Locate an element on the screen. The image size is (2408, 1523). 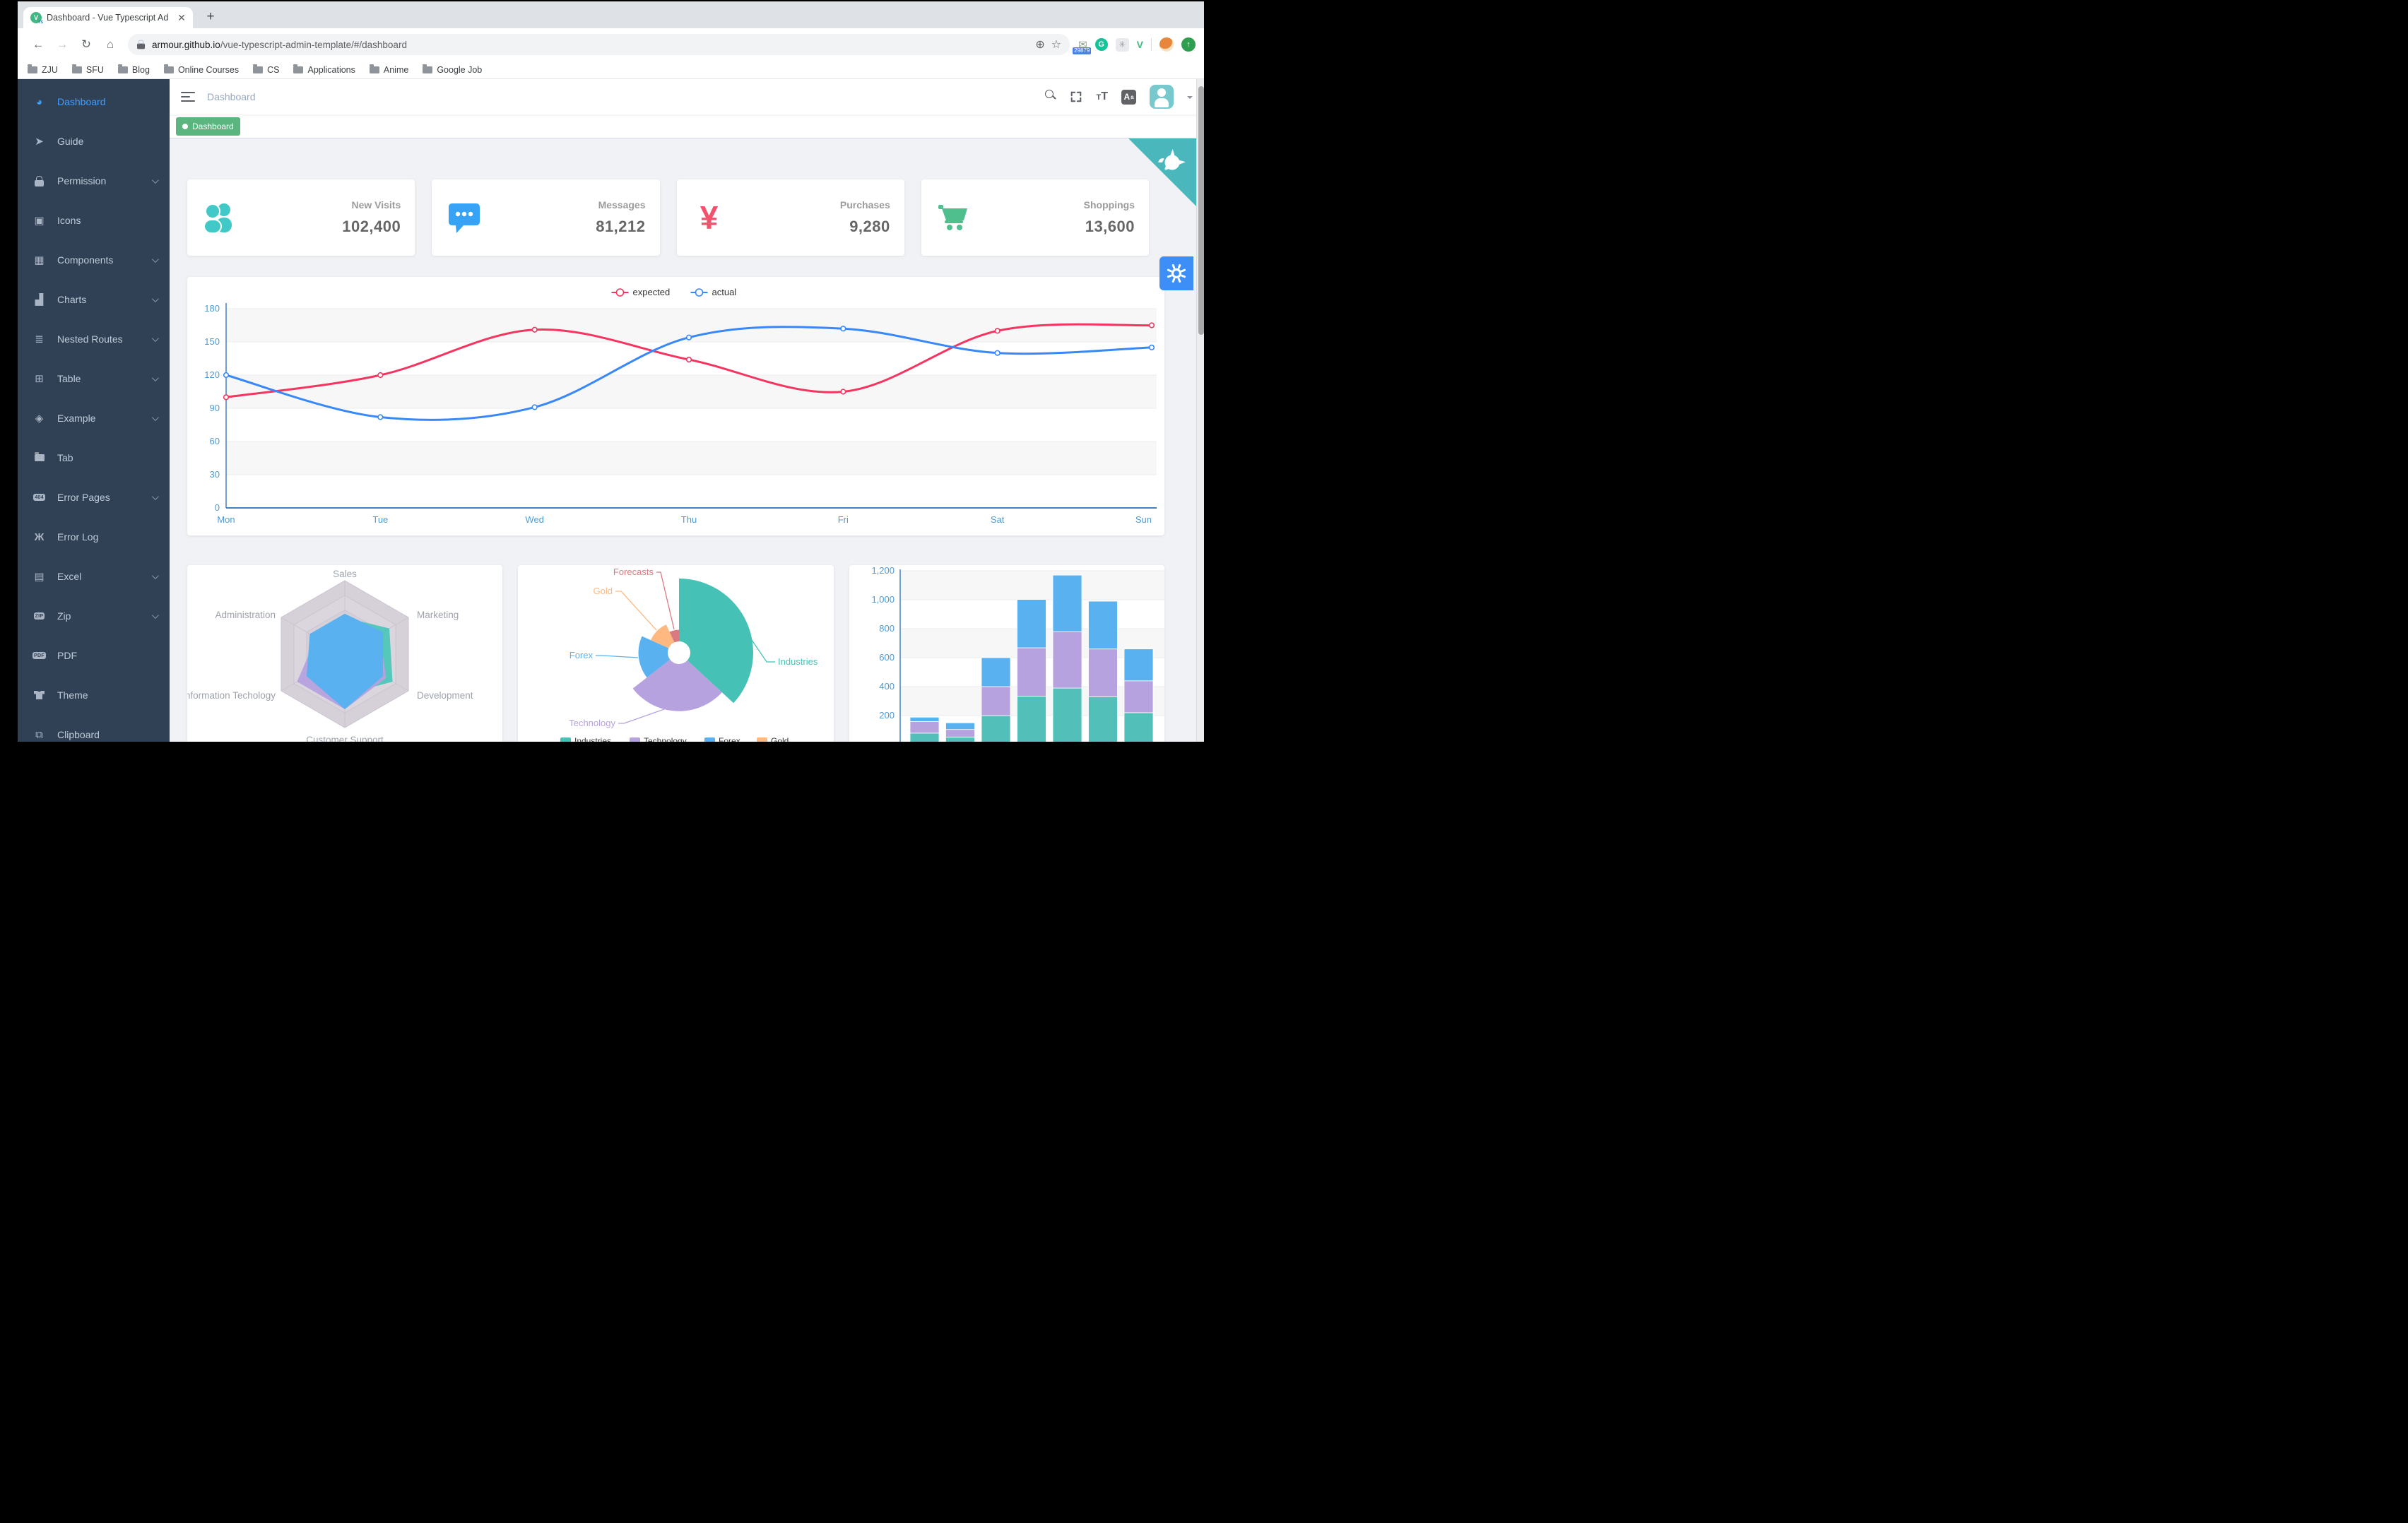
sidebar-item-label: Error Log is located at coordinates (78, 537).